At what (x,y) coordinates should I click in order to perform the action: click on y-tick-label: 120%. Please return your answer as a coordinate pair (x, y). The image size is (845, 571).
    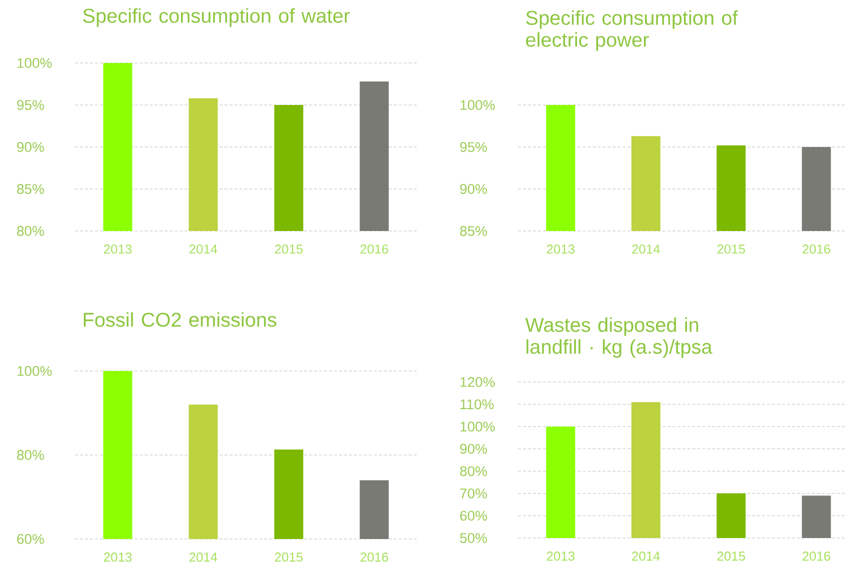
    Looking at the image, I should click on (477, 382).